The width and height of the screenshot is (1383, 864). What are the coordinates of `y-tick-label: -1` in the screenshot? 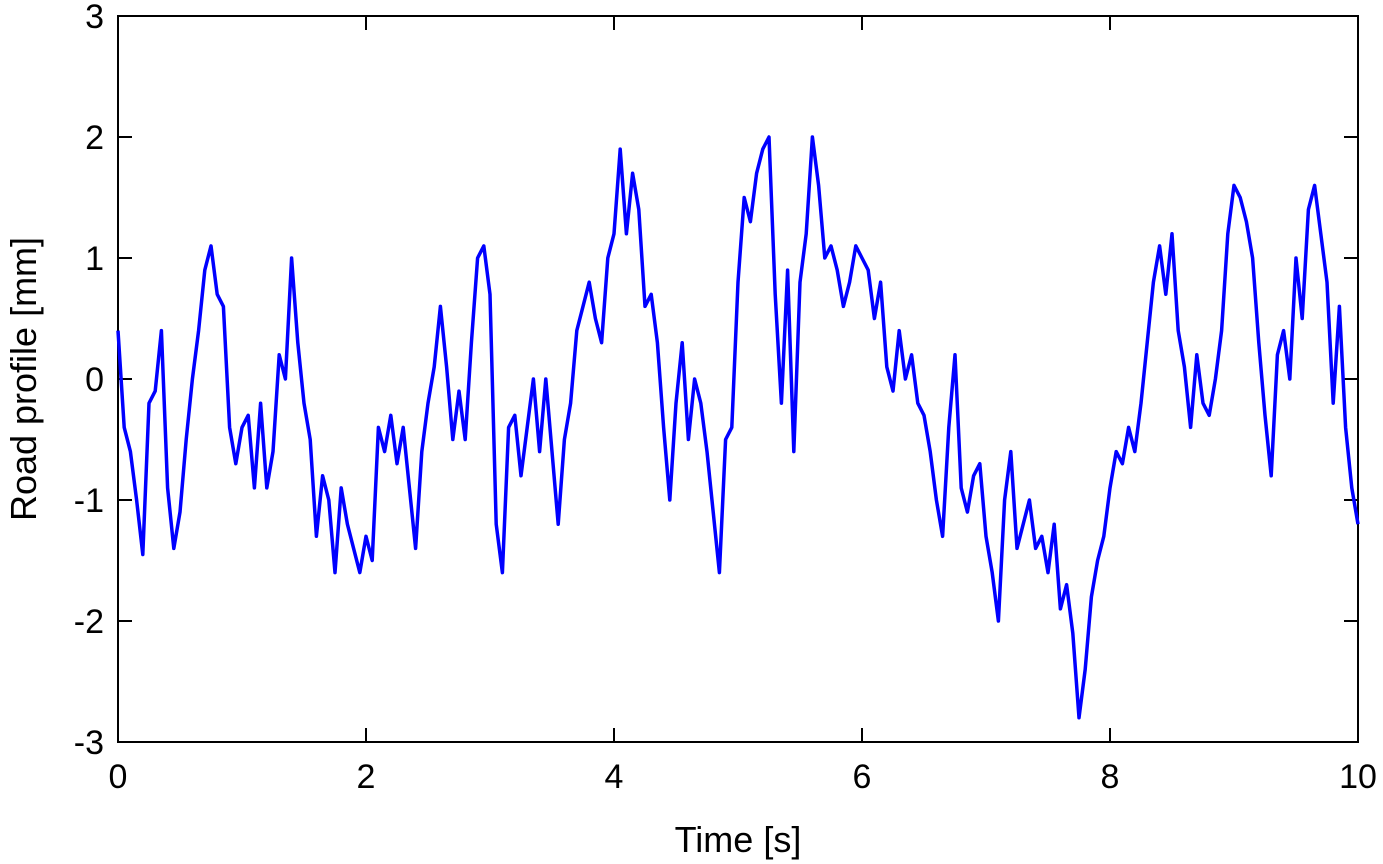 It's located at (89, 501).